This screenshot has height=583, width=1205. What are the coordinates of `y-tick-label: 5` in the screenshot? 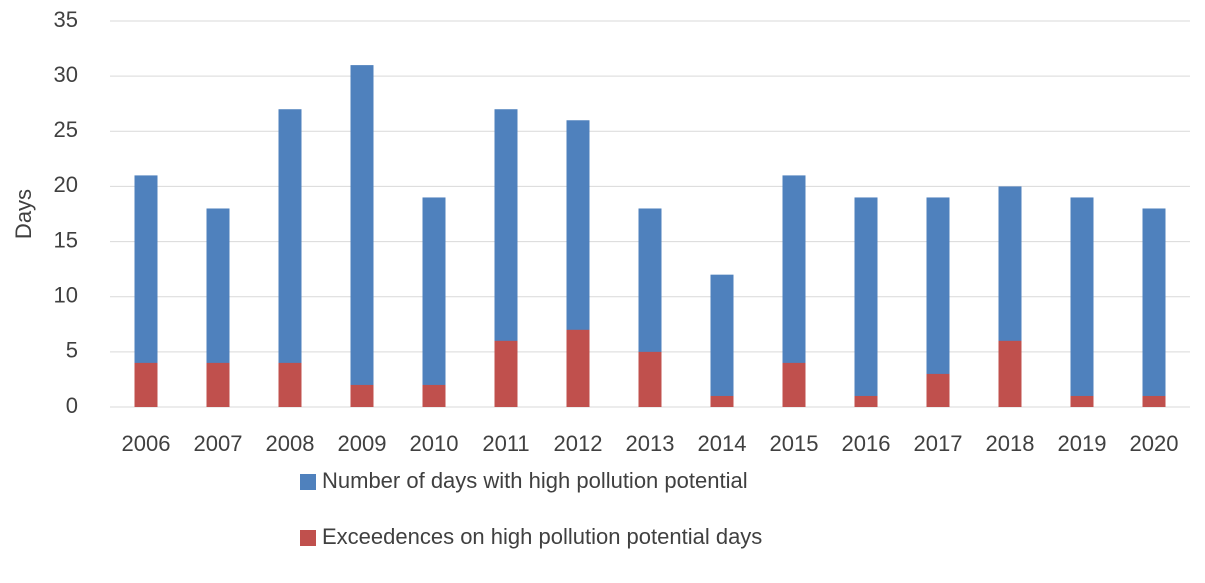 It's located at (72, 350).